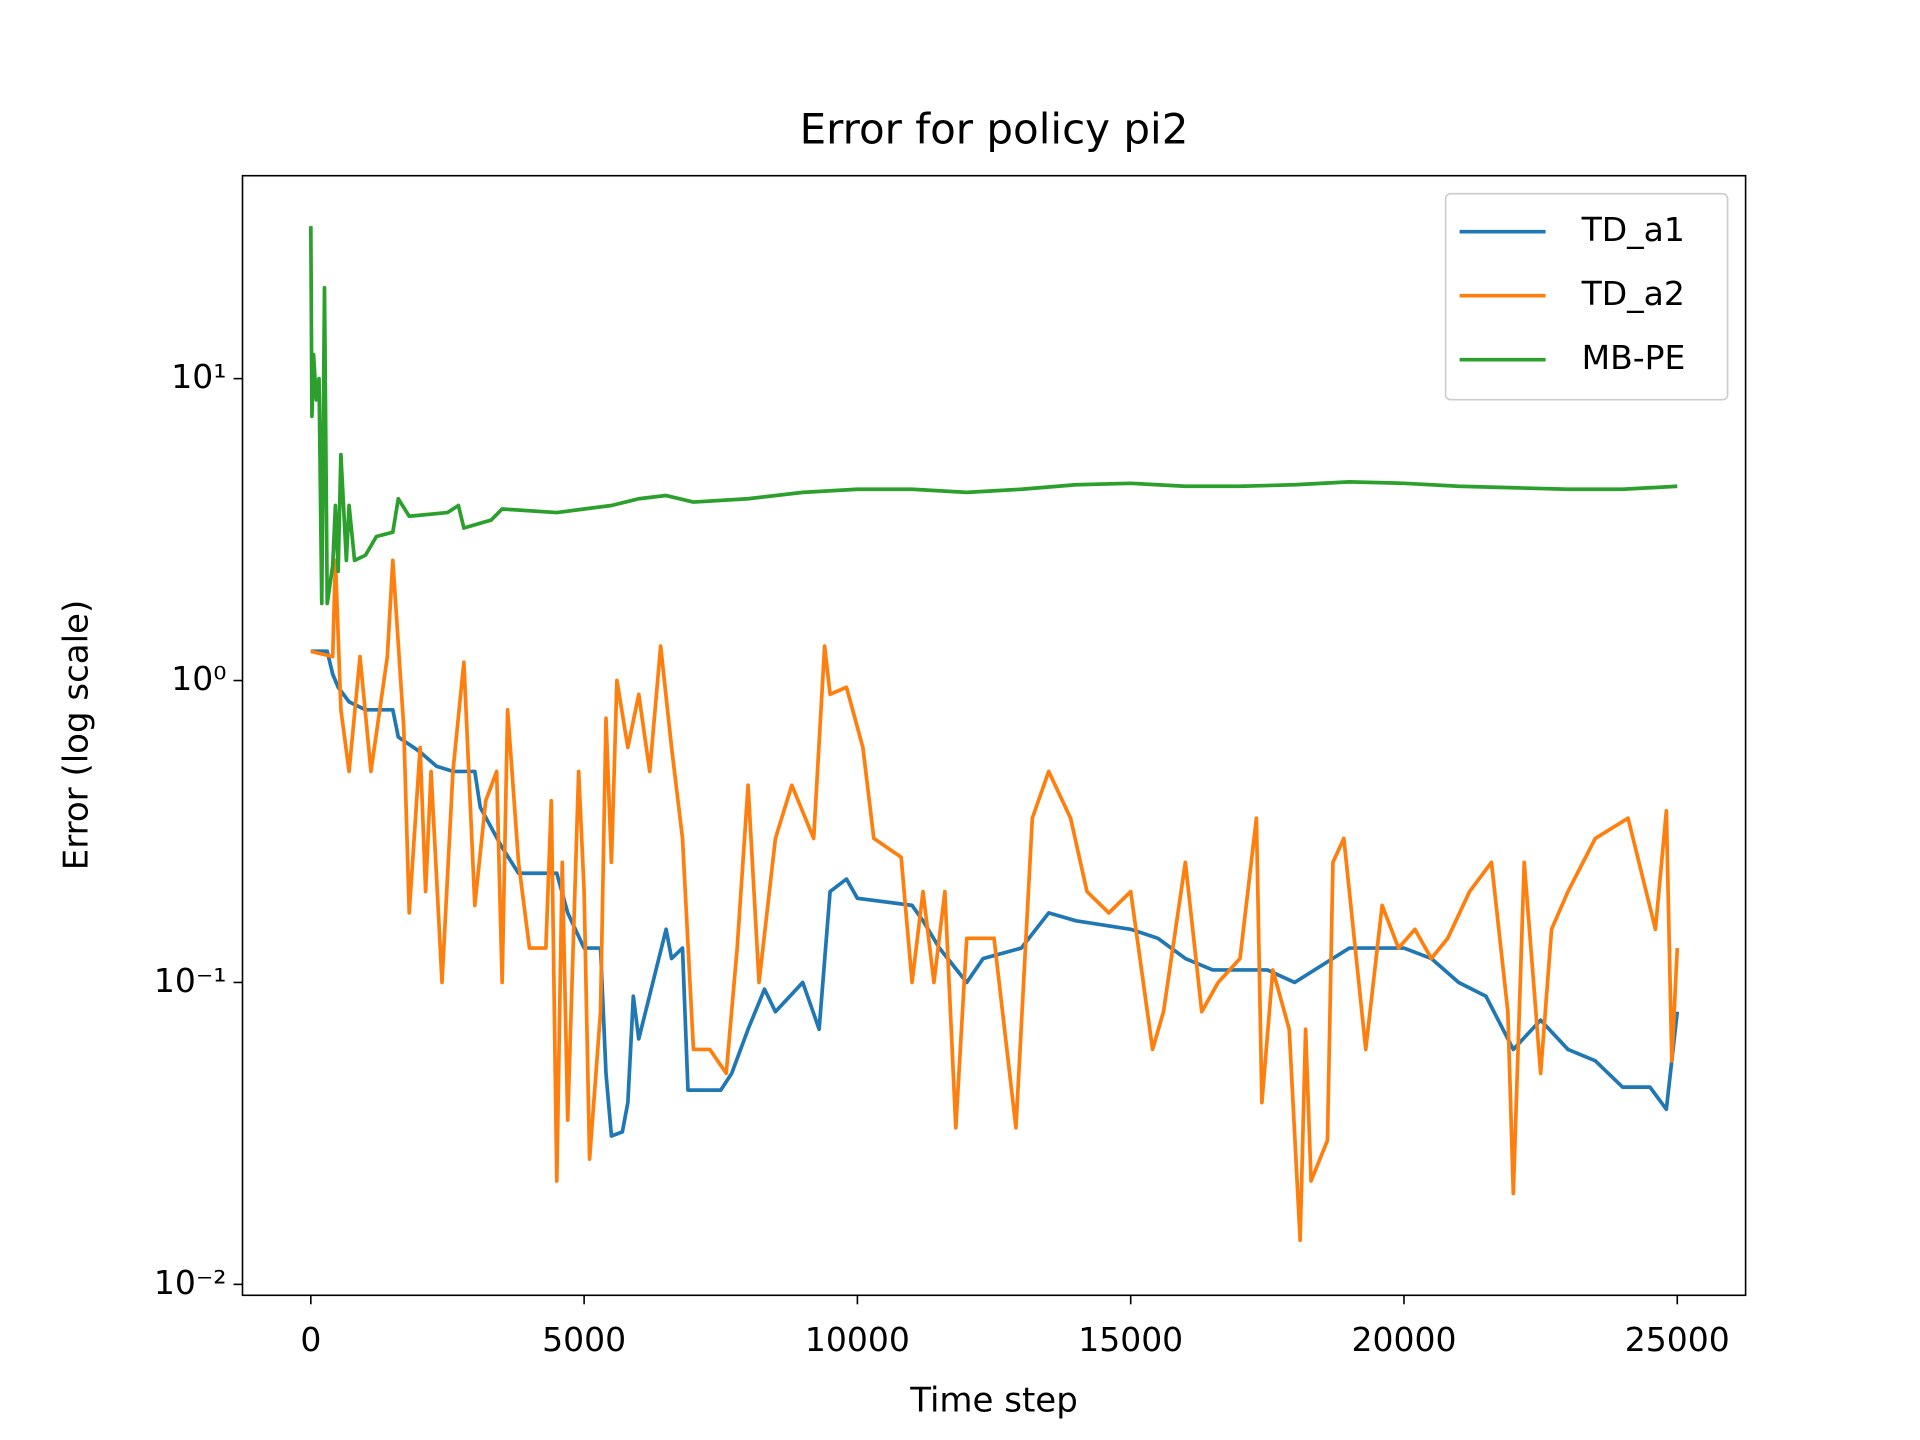  Describe the element at coordinates (1403, 1339) in the screenshot. I see `x-tick-label: 20000` at that location.